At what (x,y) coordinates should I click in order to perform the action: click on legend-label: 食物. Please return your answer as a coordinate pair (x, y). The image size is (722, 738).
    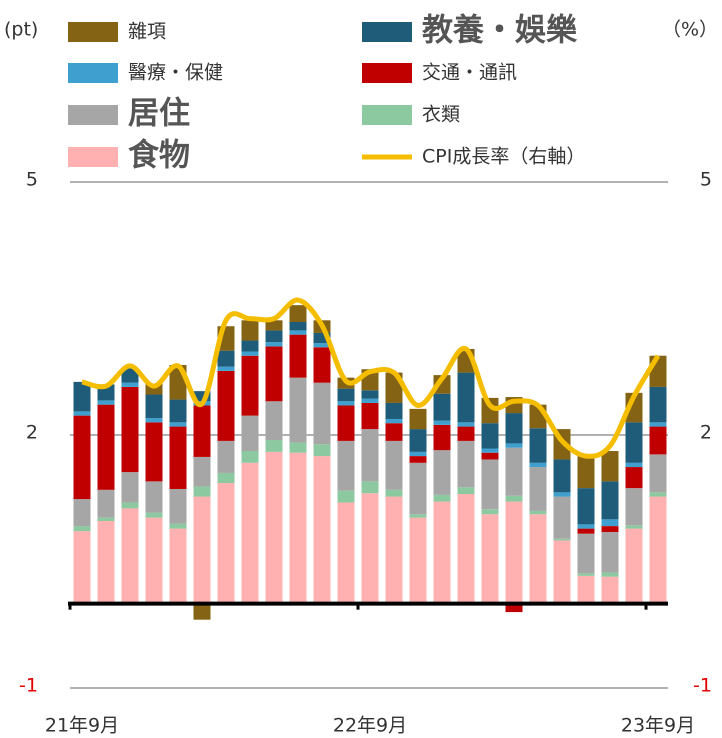
    Looking at the image, I should click on (159, 156).